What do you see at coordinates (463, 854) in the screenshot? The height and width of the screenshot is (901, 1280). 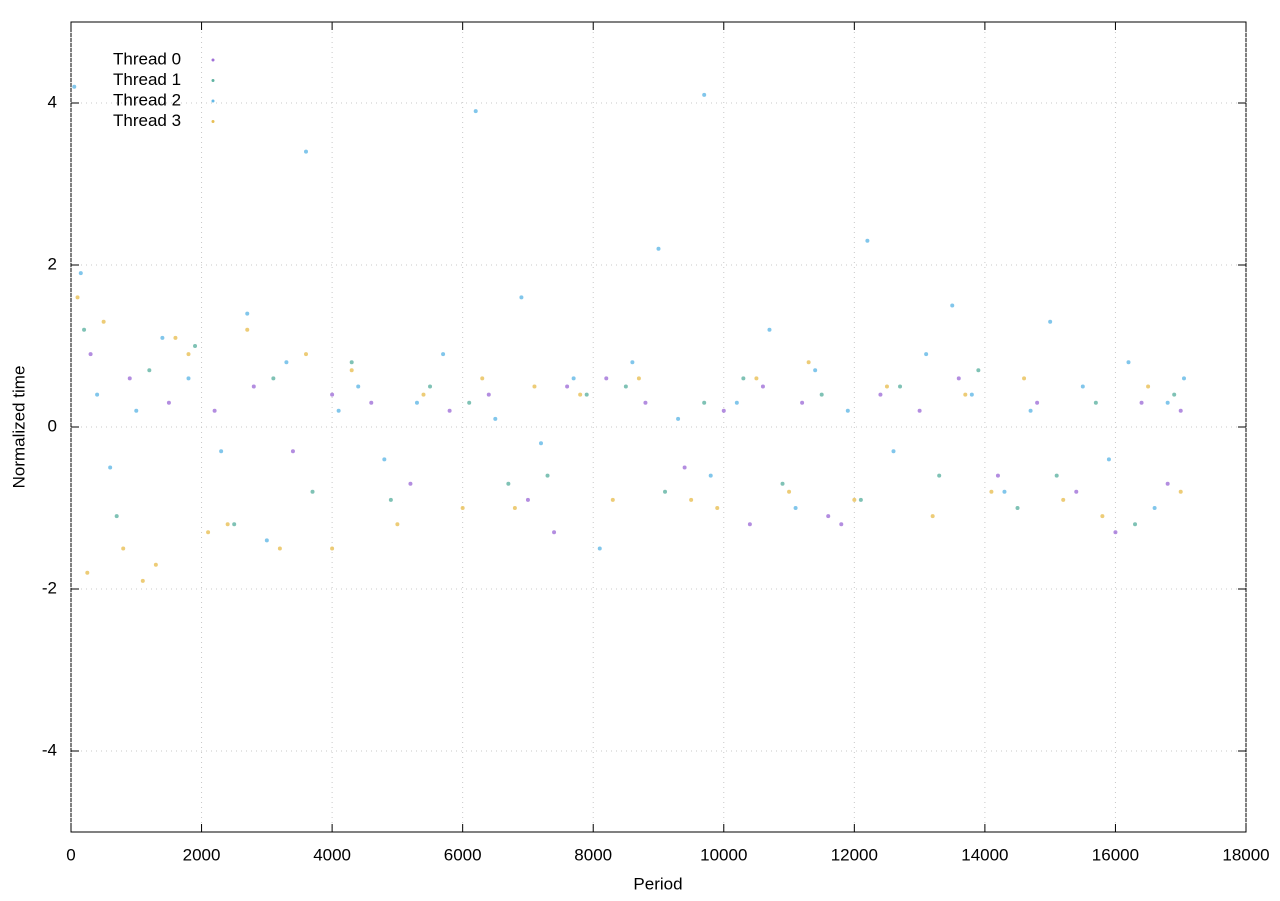 I see `x-tick-label: 6000` at bounding box center [463, 854].